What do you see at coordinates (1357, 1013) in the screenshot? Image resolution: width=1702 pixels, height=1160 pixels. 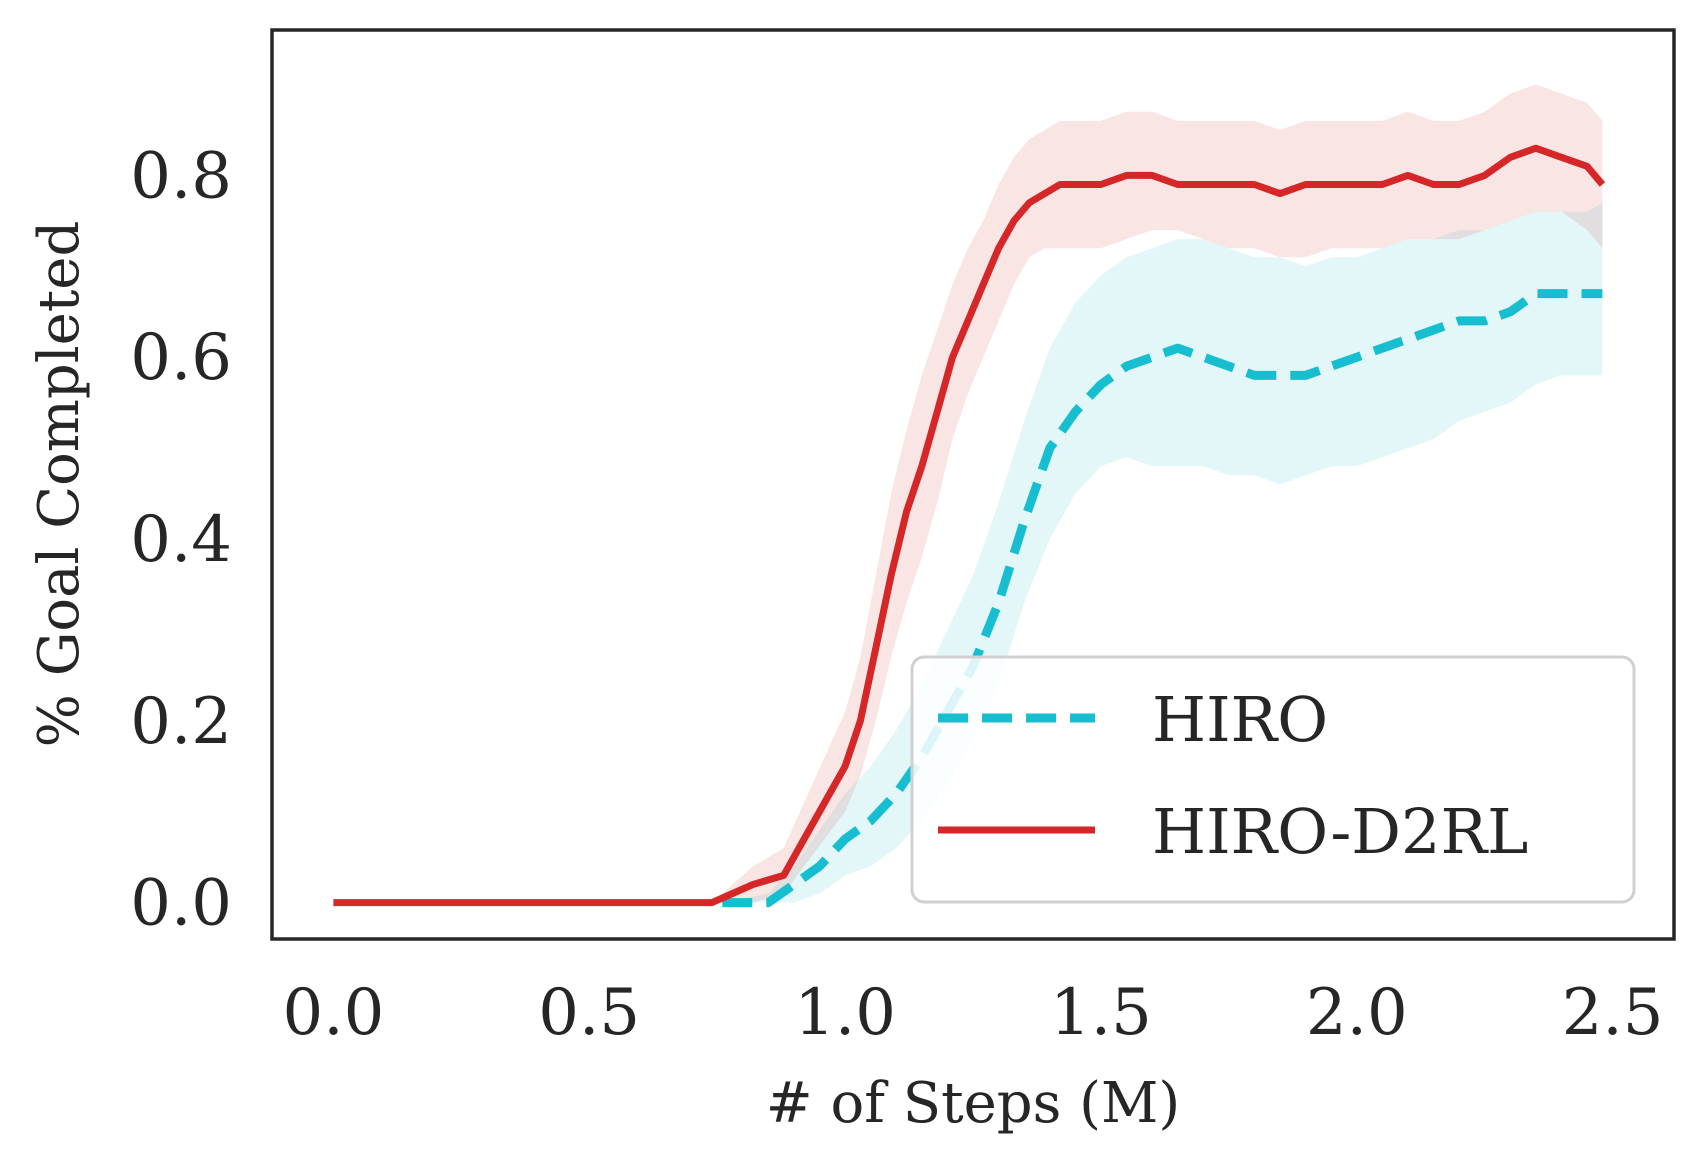 I see `x-tick-label: 2.0` at bounding box center [1357, 1013].